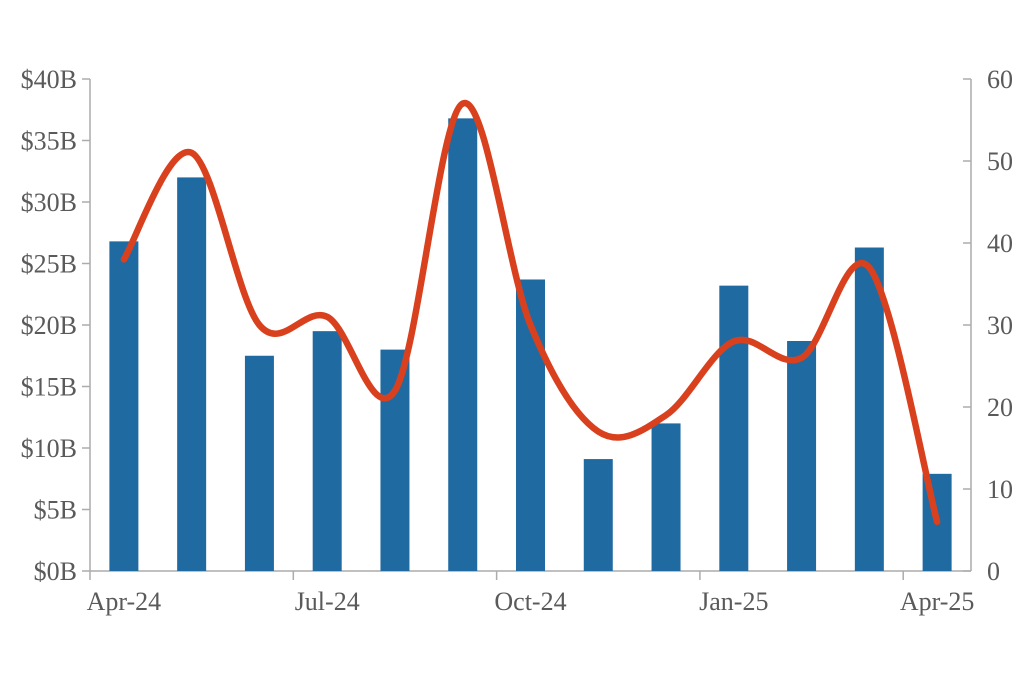 This screenshot has height=684, width=1024. What do you see at coordinates (1000, 325) in the screenshot?
I see `right-axis-tick-label: 30` at bounding box center [1000, 325].